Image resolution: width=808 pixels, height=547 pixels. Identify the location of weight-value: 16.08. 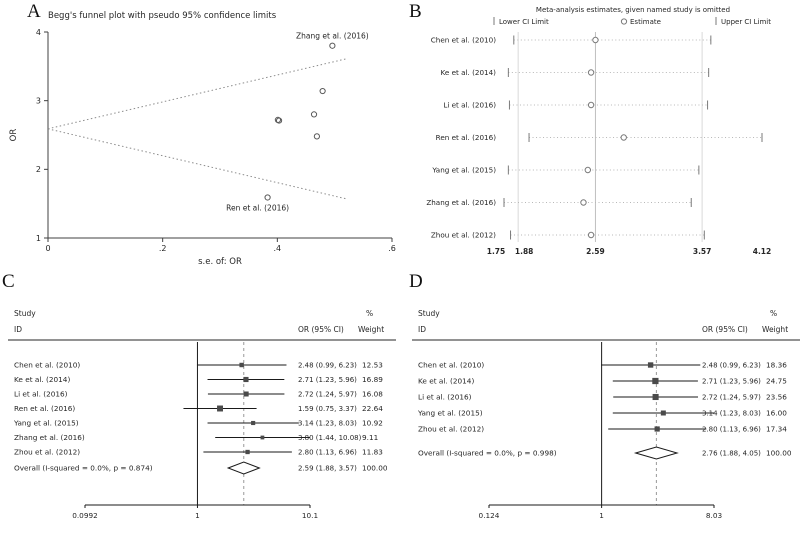
(372, 394).